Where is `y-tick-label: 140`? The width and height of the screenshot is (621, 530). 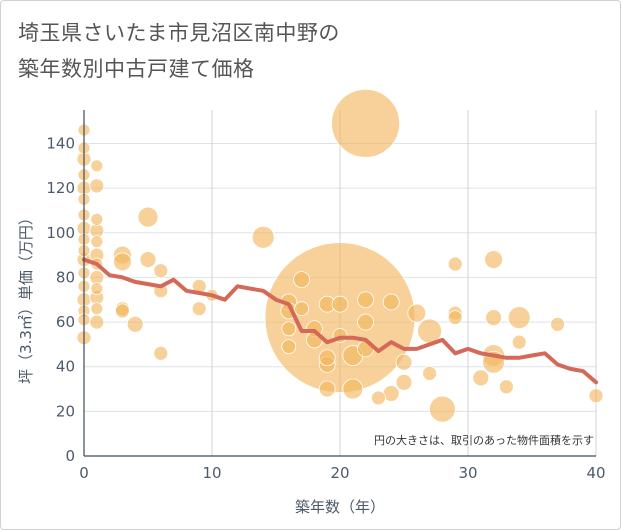
y-tick-label: 140 is located at coordinates (60, 143).